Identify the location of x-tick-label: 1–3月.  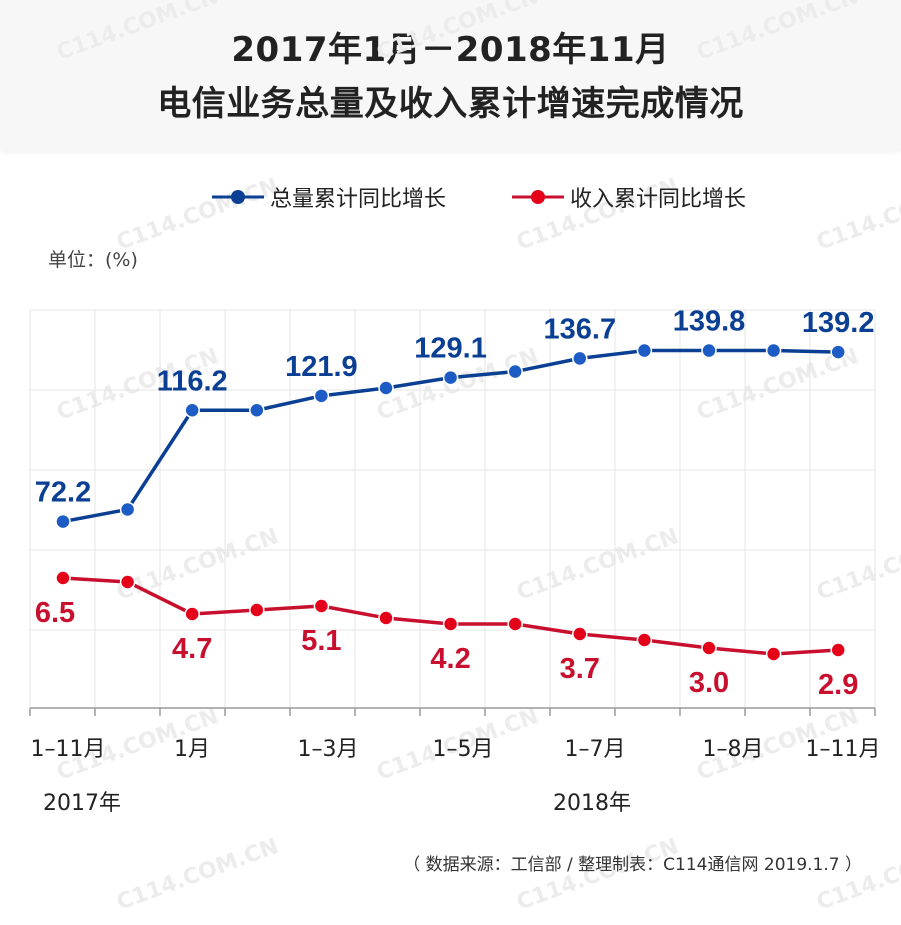
(328, 749).